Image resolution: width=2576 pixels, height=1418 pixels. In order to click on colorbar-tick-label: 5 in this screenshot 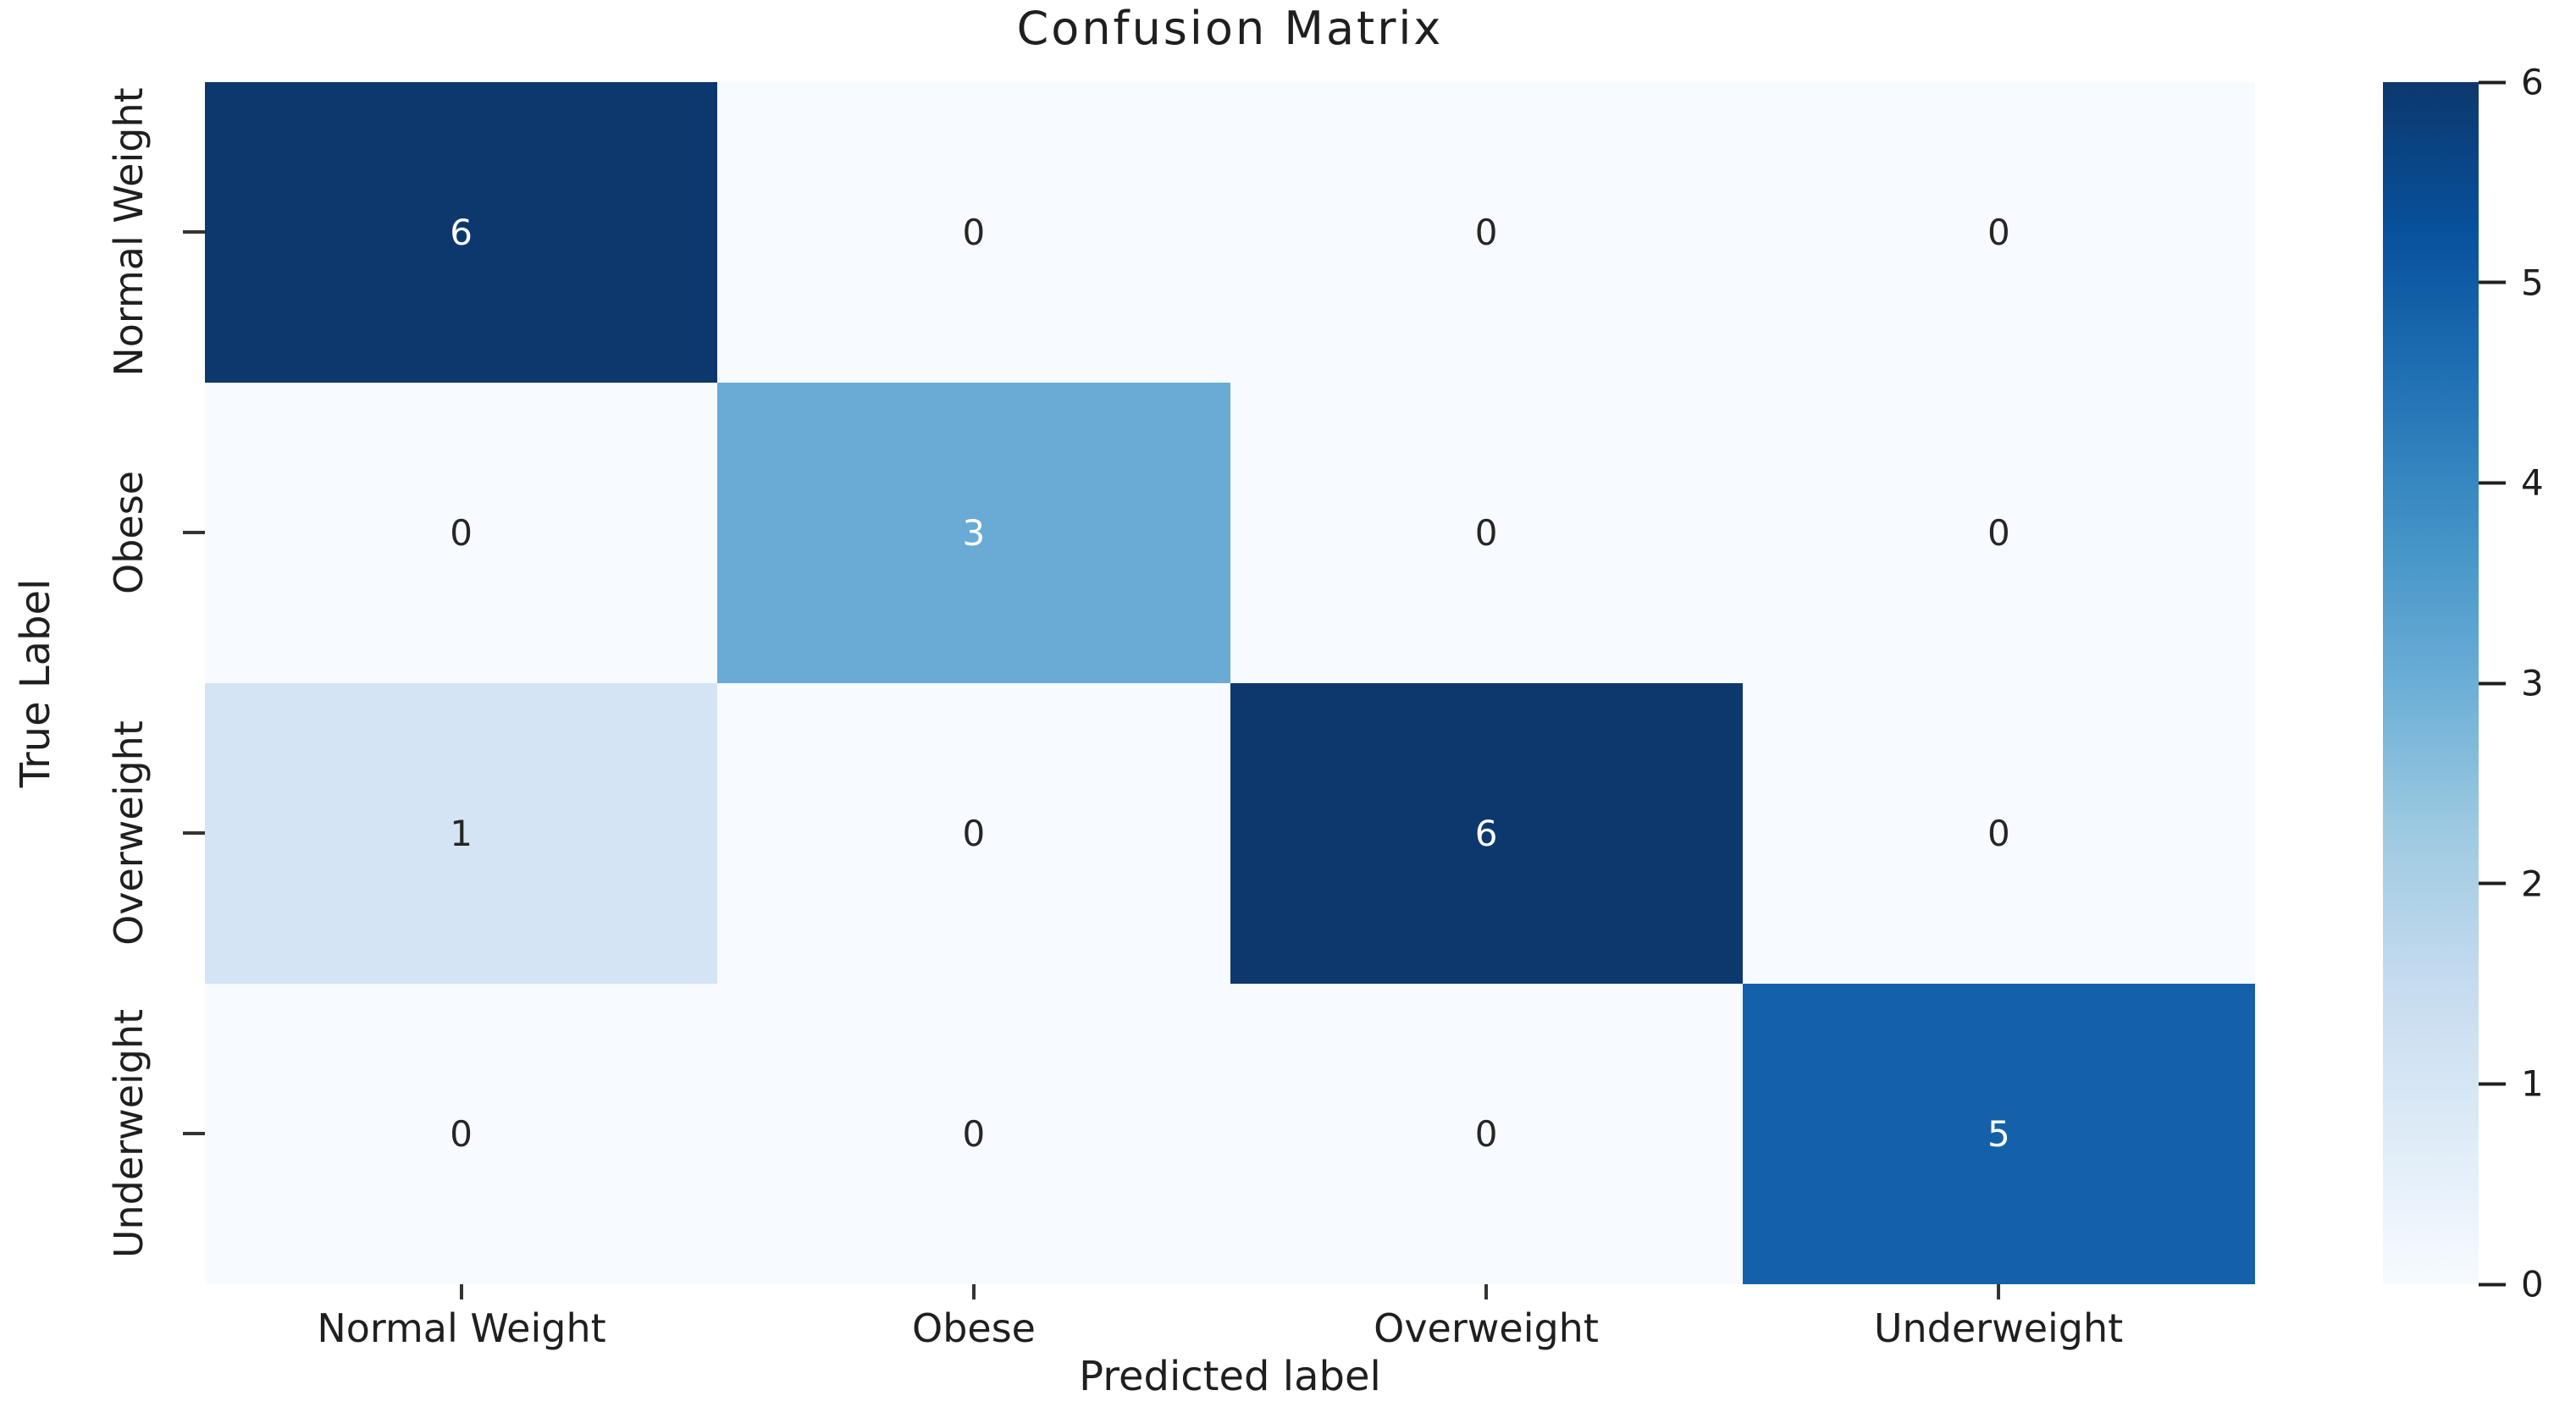, I will do `click(2533, 283)`.